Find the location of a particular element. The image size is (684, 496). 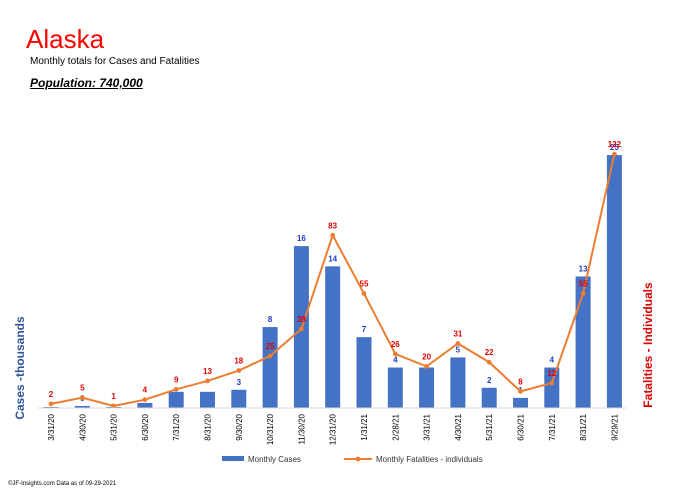

fatality-point-4/30/21 is located at coordinates (458, 343).